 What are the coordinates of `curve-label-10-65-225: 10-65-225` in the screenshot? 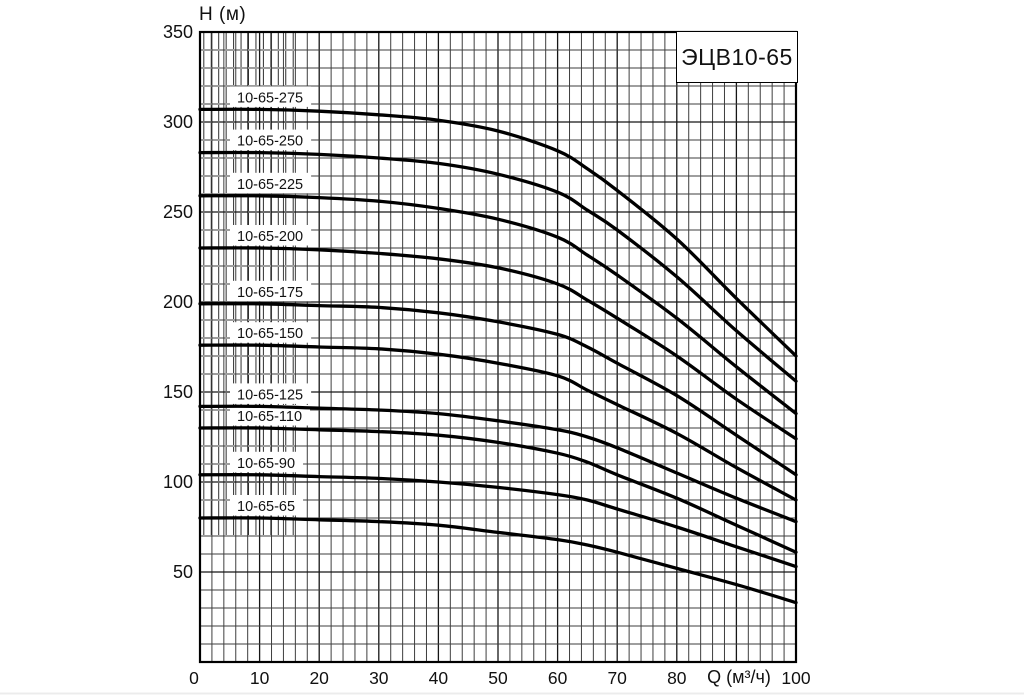 It's located at (270, 185).